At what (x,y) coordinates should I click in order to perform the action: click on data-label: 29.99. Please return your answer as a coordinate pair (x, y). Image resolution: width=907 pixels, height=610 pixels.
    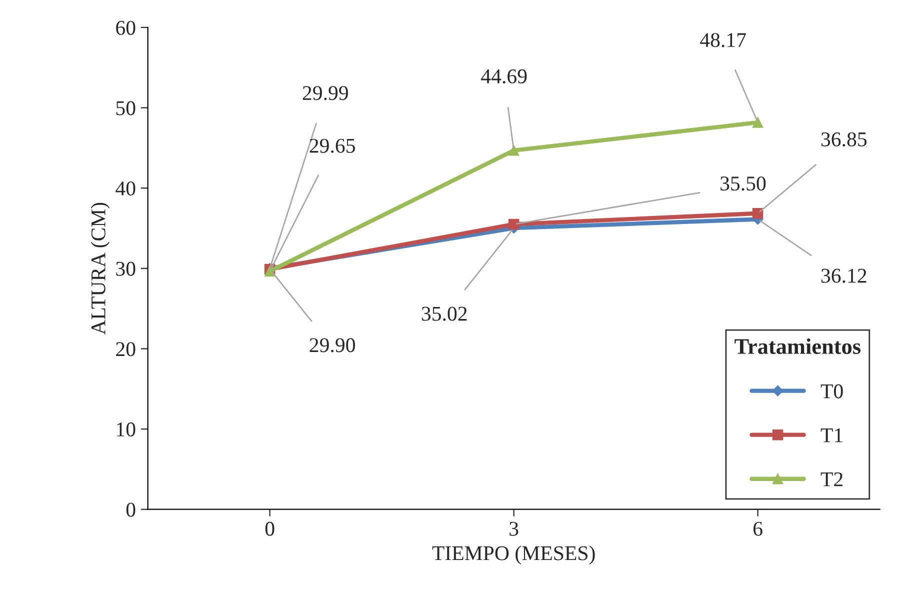
    Looking at the image, I should click on (325, 93).